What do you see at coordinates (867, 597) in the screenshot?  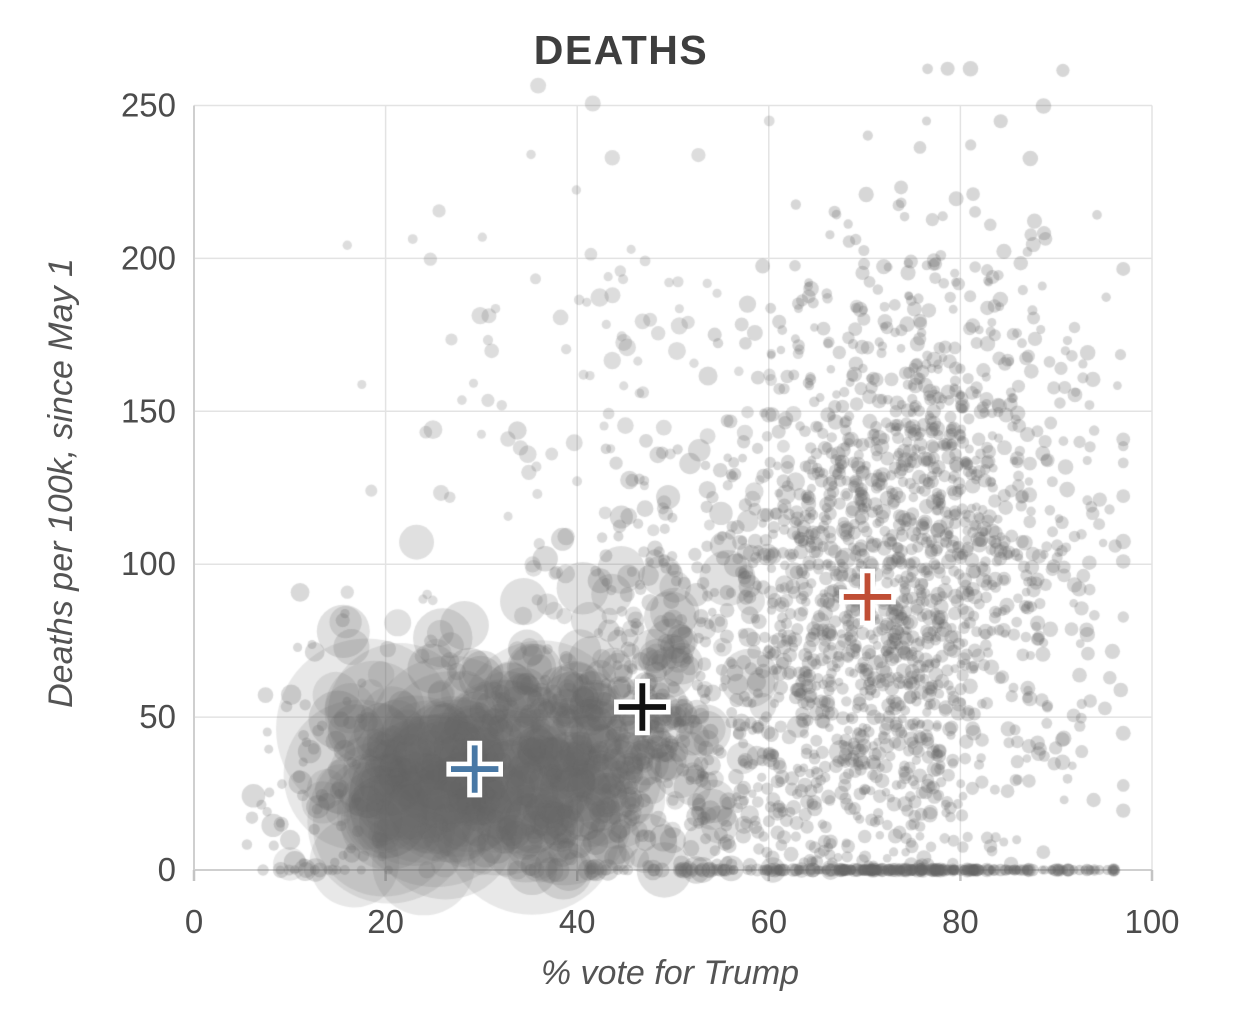 I see `red-group-mean-cross` at bounding box center [867, 597].